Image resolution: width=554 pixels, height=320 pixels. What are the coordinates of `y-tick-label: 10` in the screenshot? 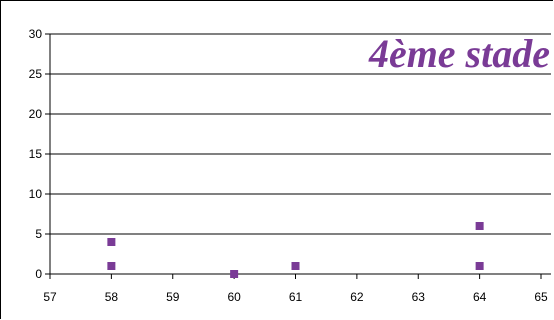 It's located at (36, 194).